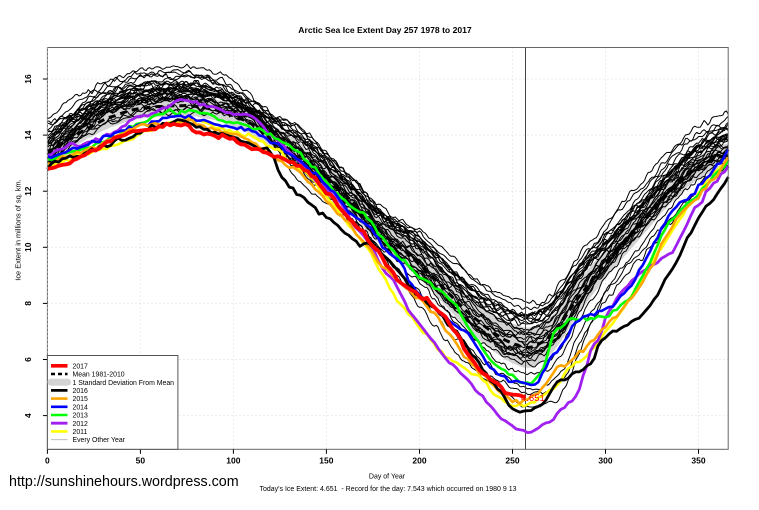 The width and height of the screenshot is (759, 510). Describe the element at coordinates (99, 440) in the screenshot. I see `svg-text: Every Other Year` at that location.